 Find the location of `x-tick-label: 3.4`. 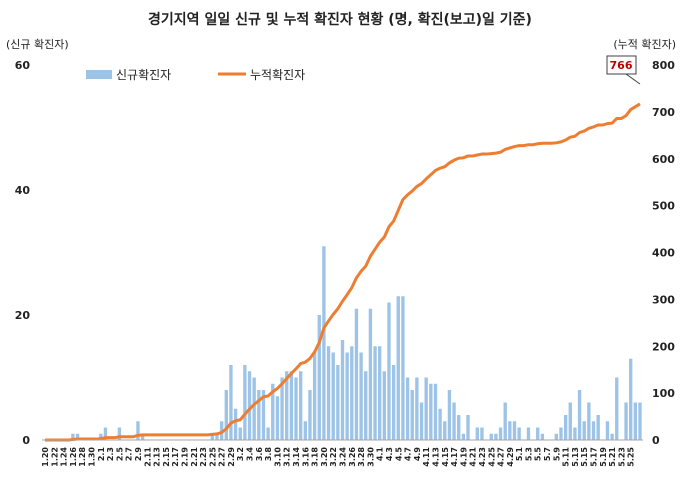

x-tick-label: 3.4 is located at coordinates (250, 454).